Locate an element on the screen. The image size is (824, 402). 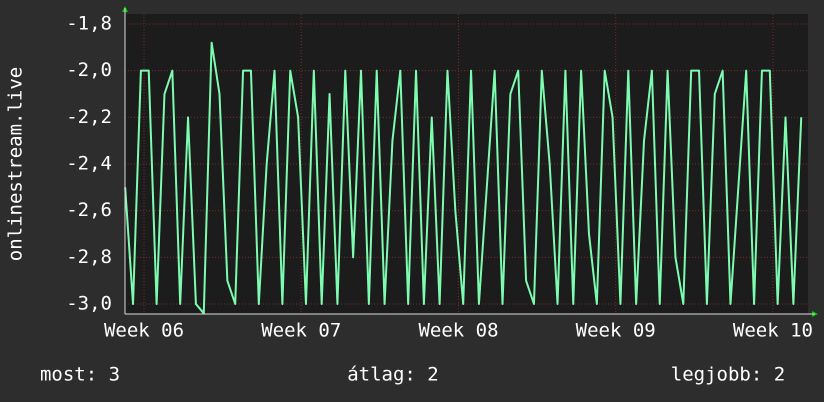
y-tick-label: -2,4 is located at coordinates (89, 164).